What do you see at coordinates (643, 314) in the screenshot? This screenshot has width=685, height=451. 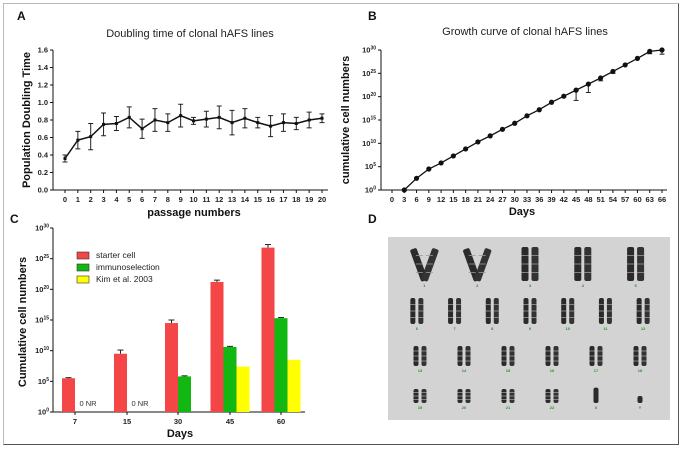 I see `chromosome-pair: 12` at bounding box center [643, 314].